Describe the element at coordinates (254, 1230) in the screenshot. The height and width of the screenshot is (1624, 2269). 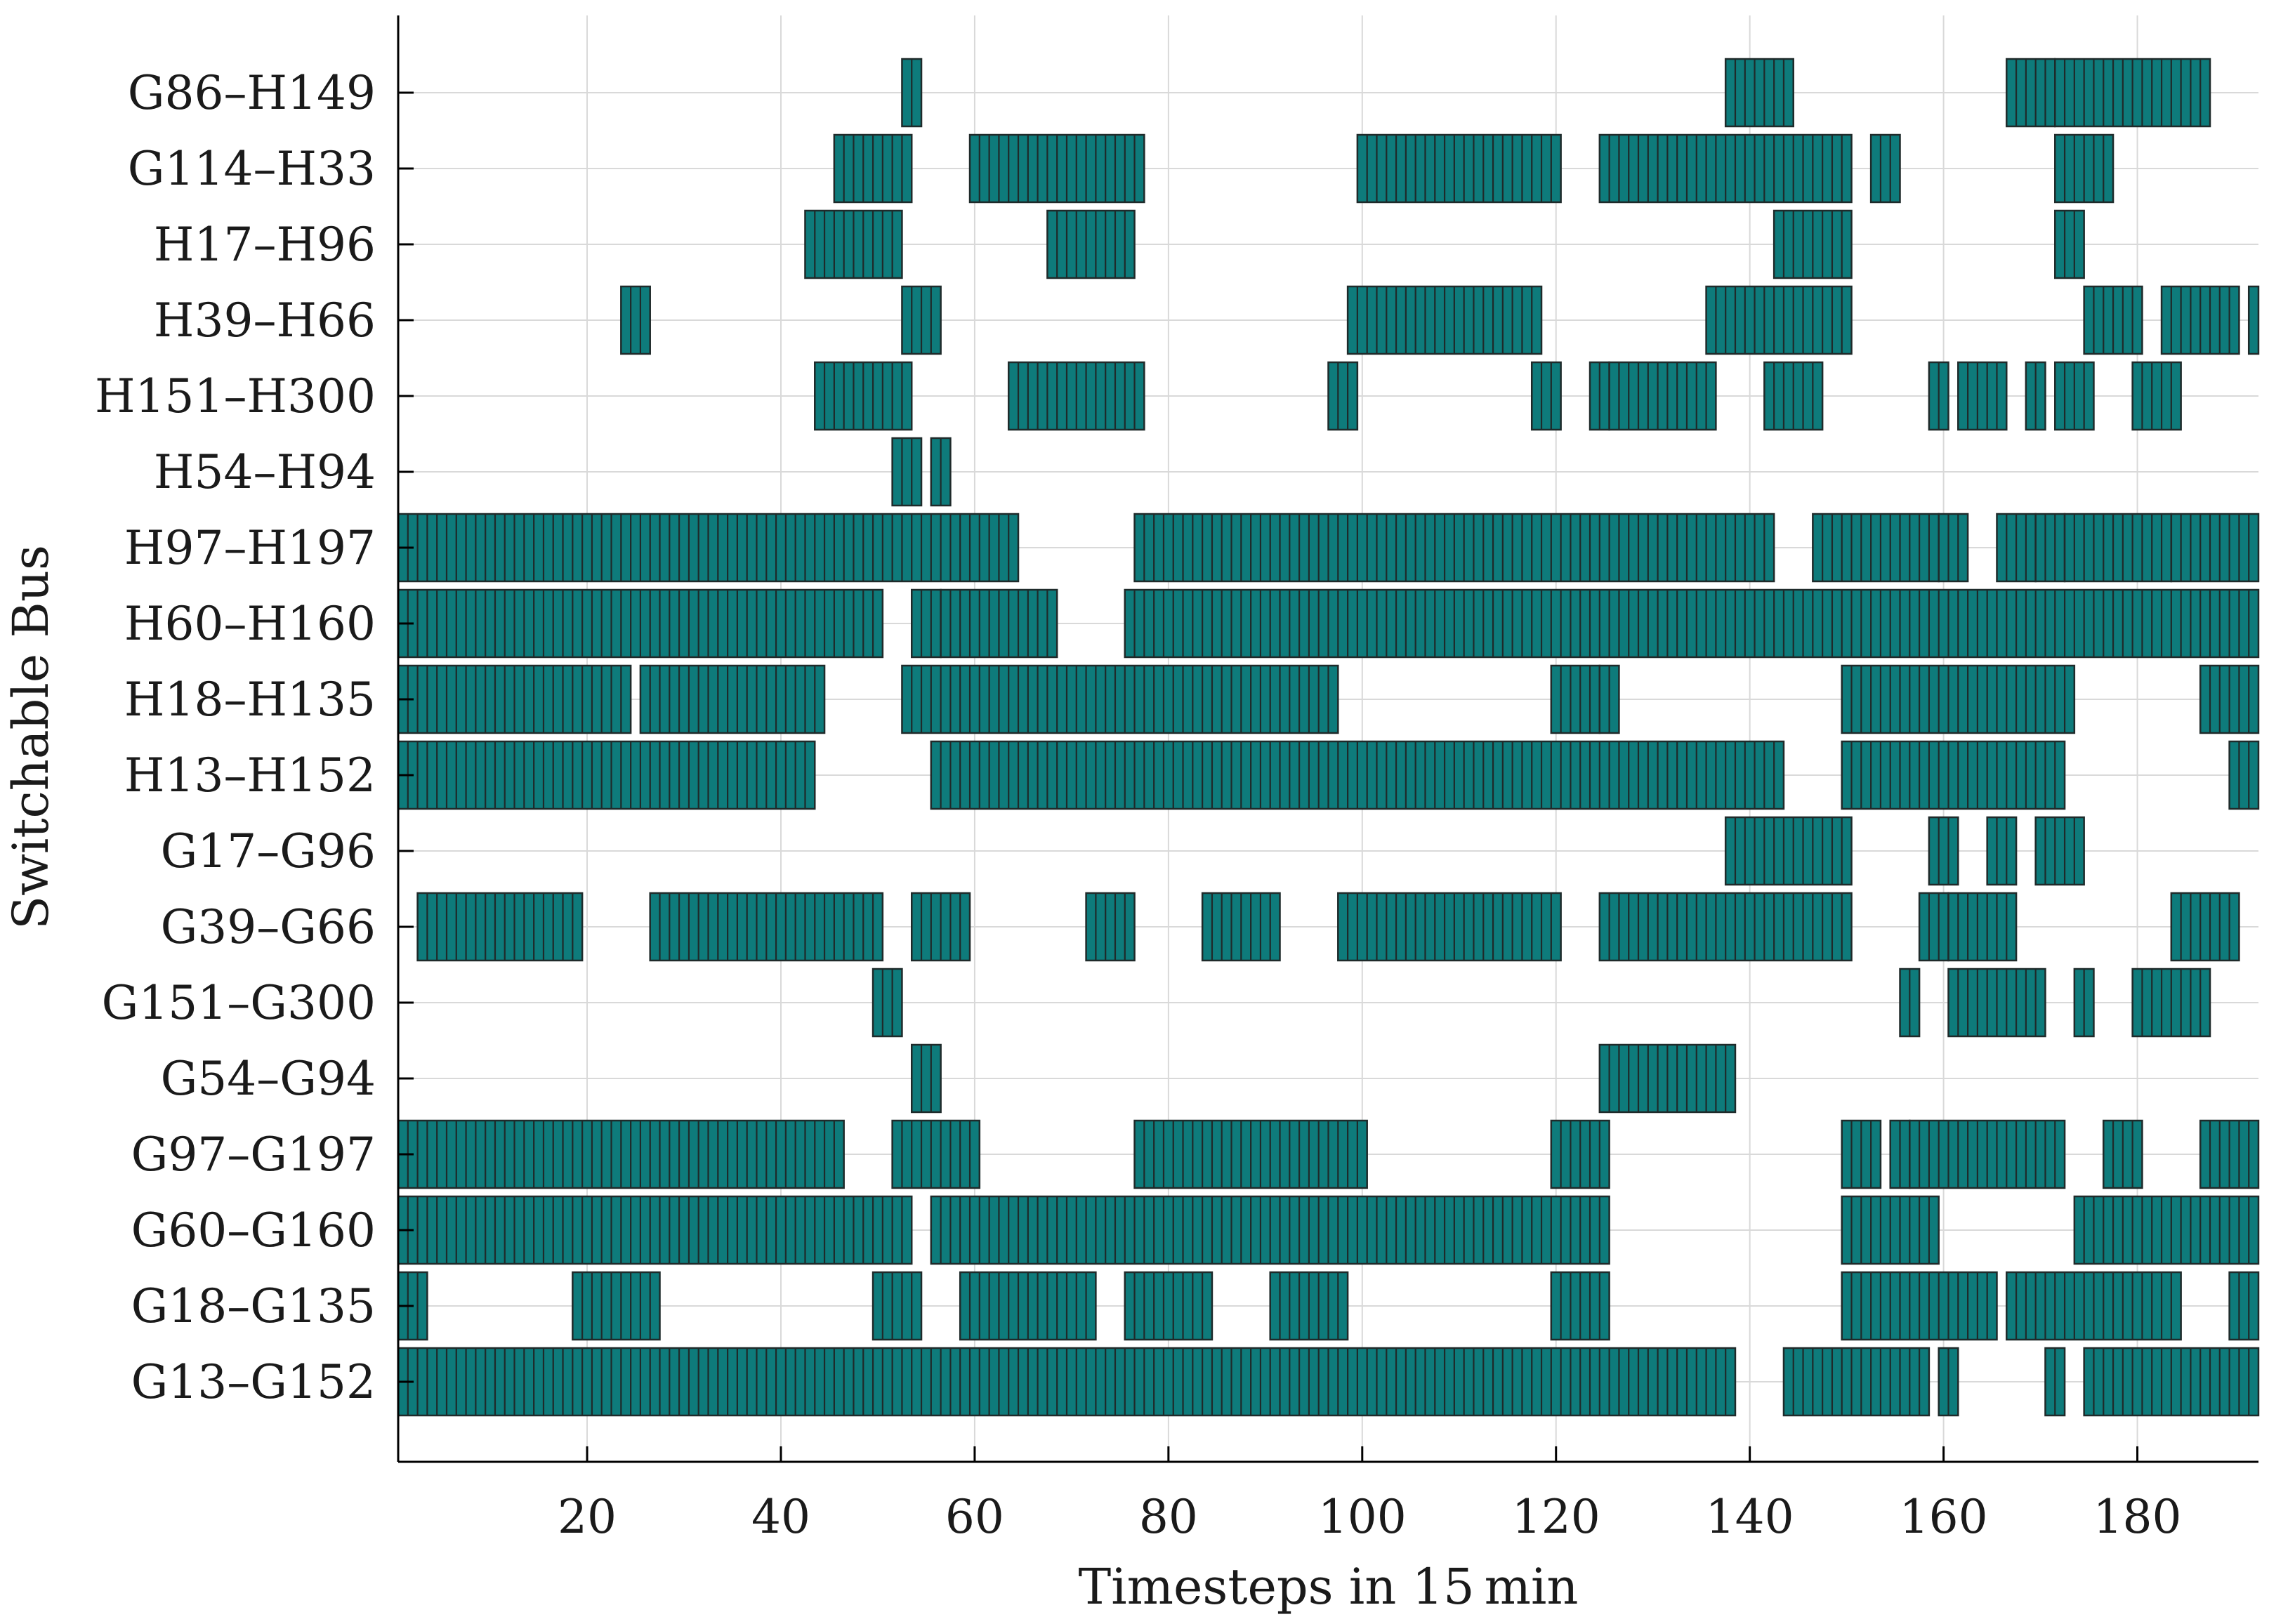
I see `y-tick-label: G60–G160` at that location.